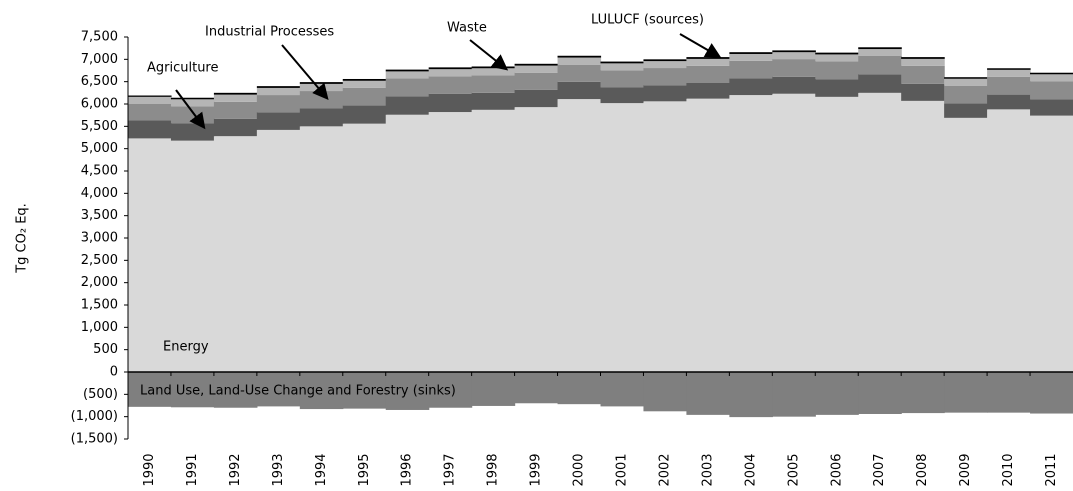 The image size is (1073, 491). What do you see at coordinates (278, 469) in the screenshot?
I see `x-tick-label: 1993` at bounding box center [278, 469].